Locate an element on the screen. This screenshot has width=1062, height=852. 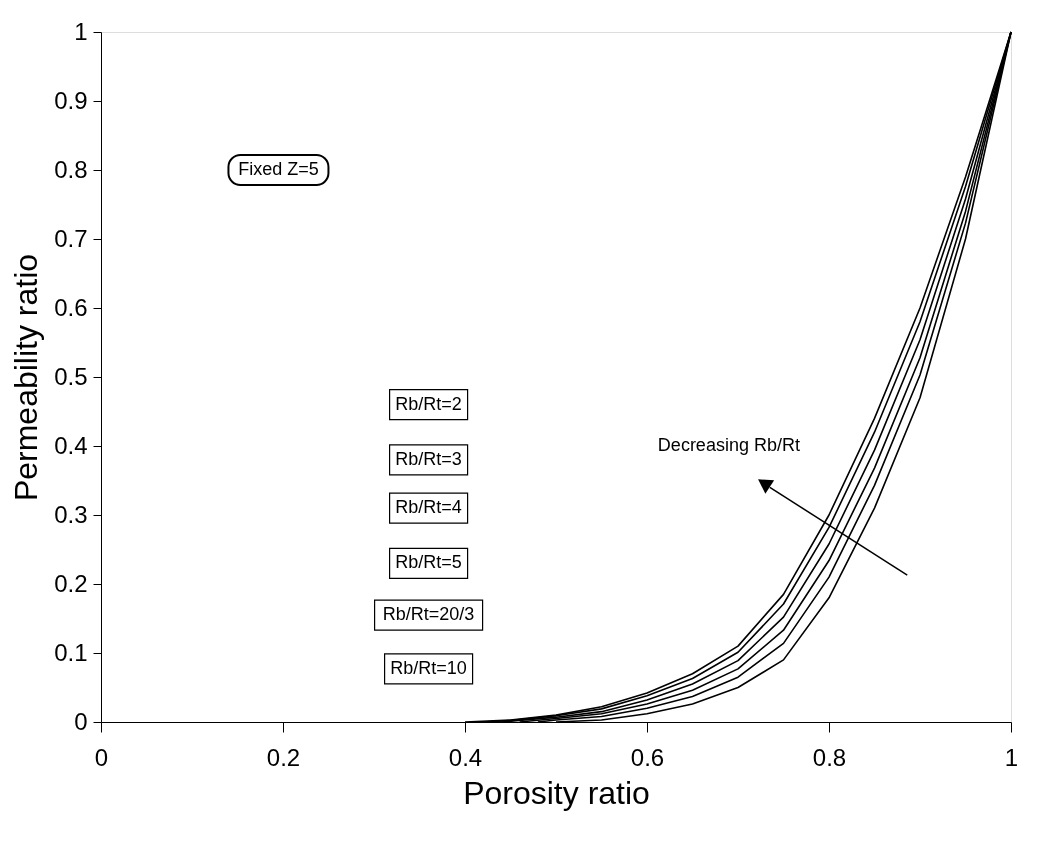
text: Rb/Rt=3 is located at coordinates (428, 458).